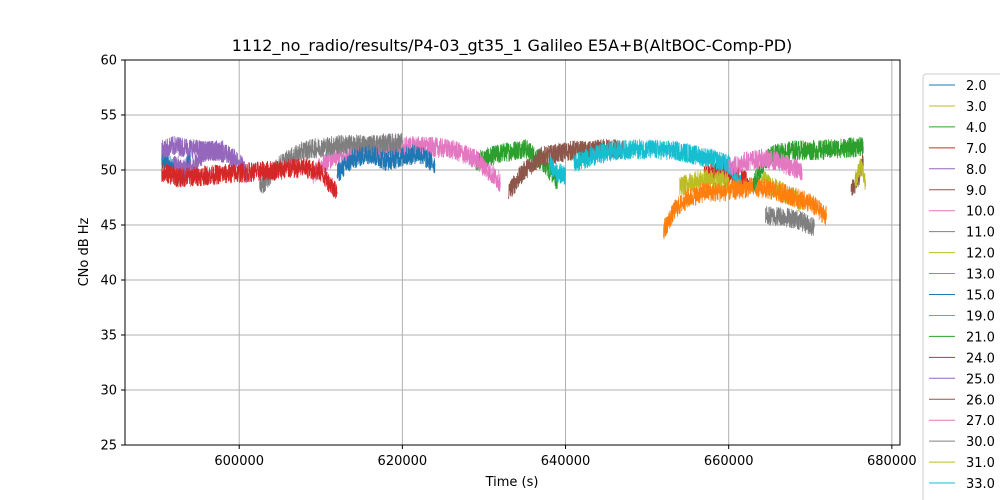 This screenshot has height=500, width=1000. I want to click on series-line-31.0, so click(860, 174).